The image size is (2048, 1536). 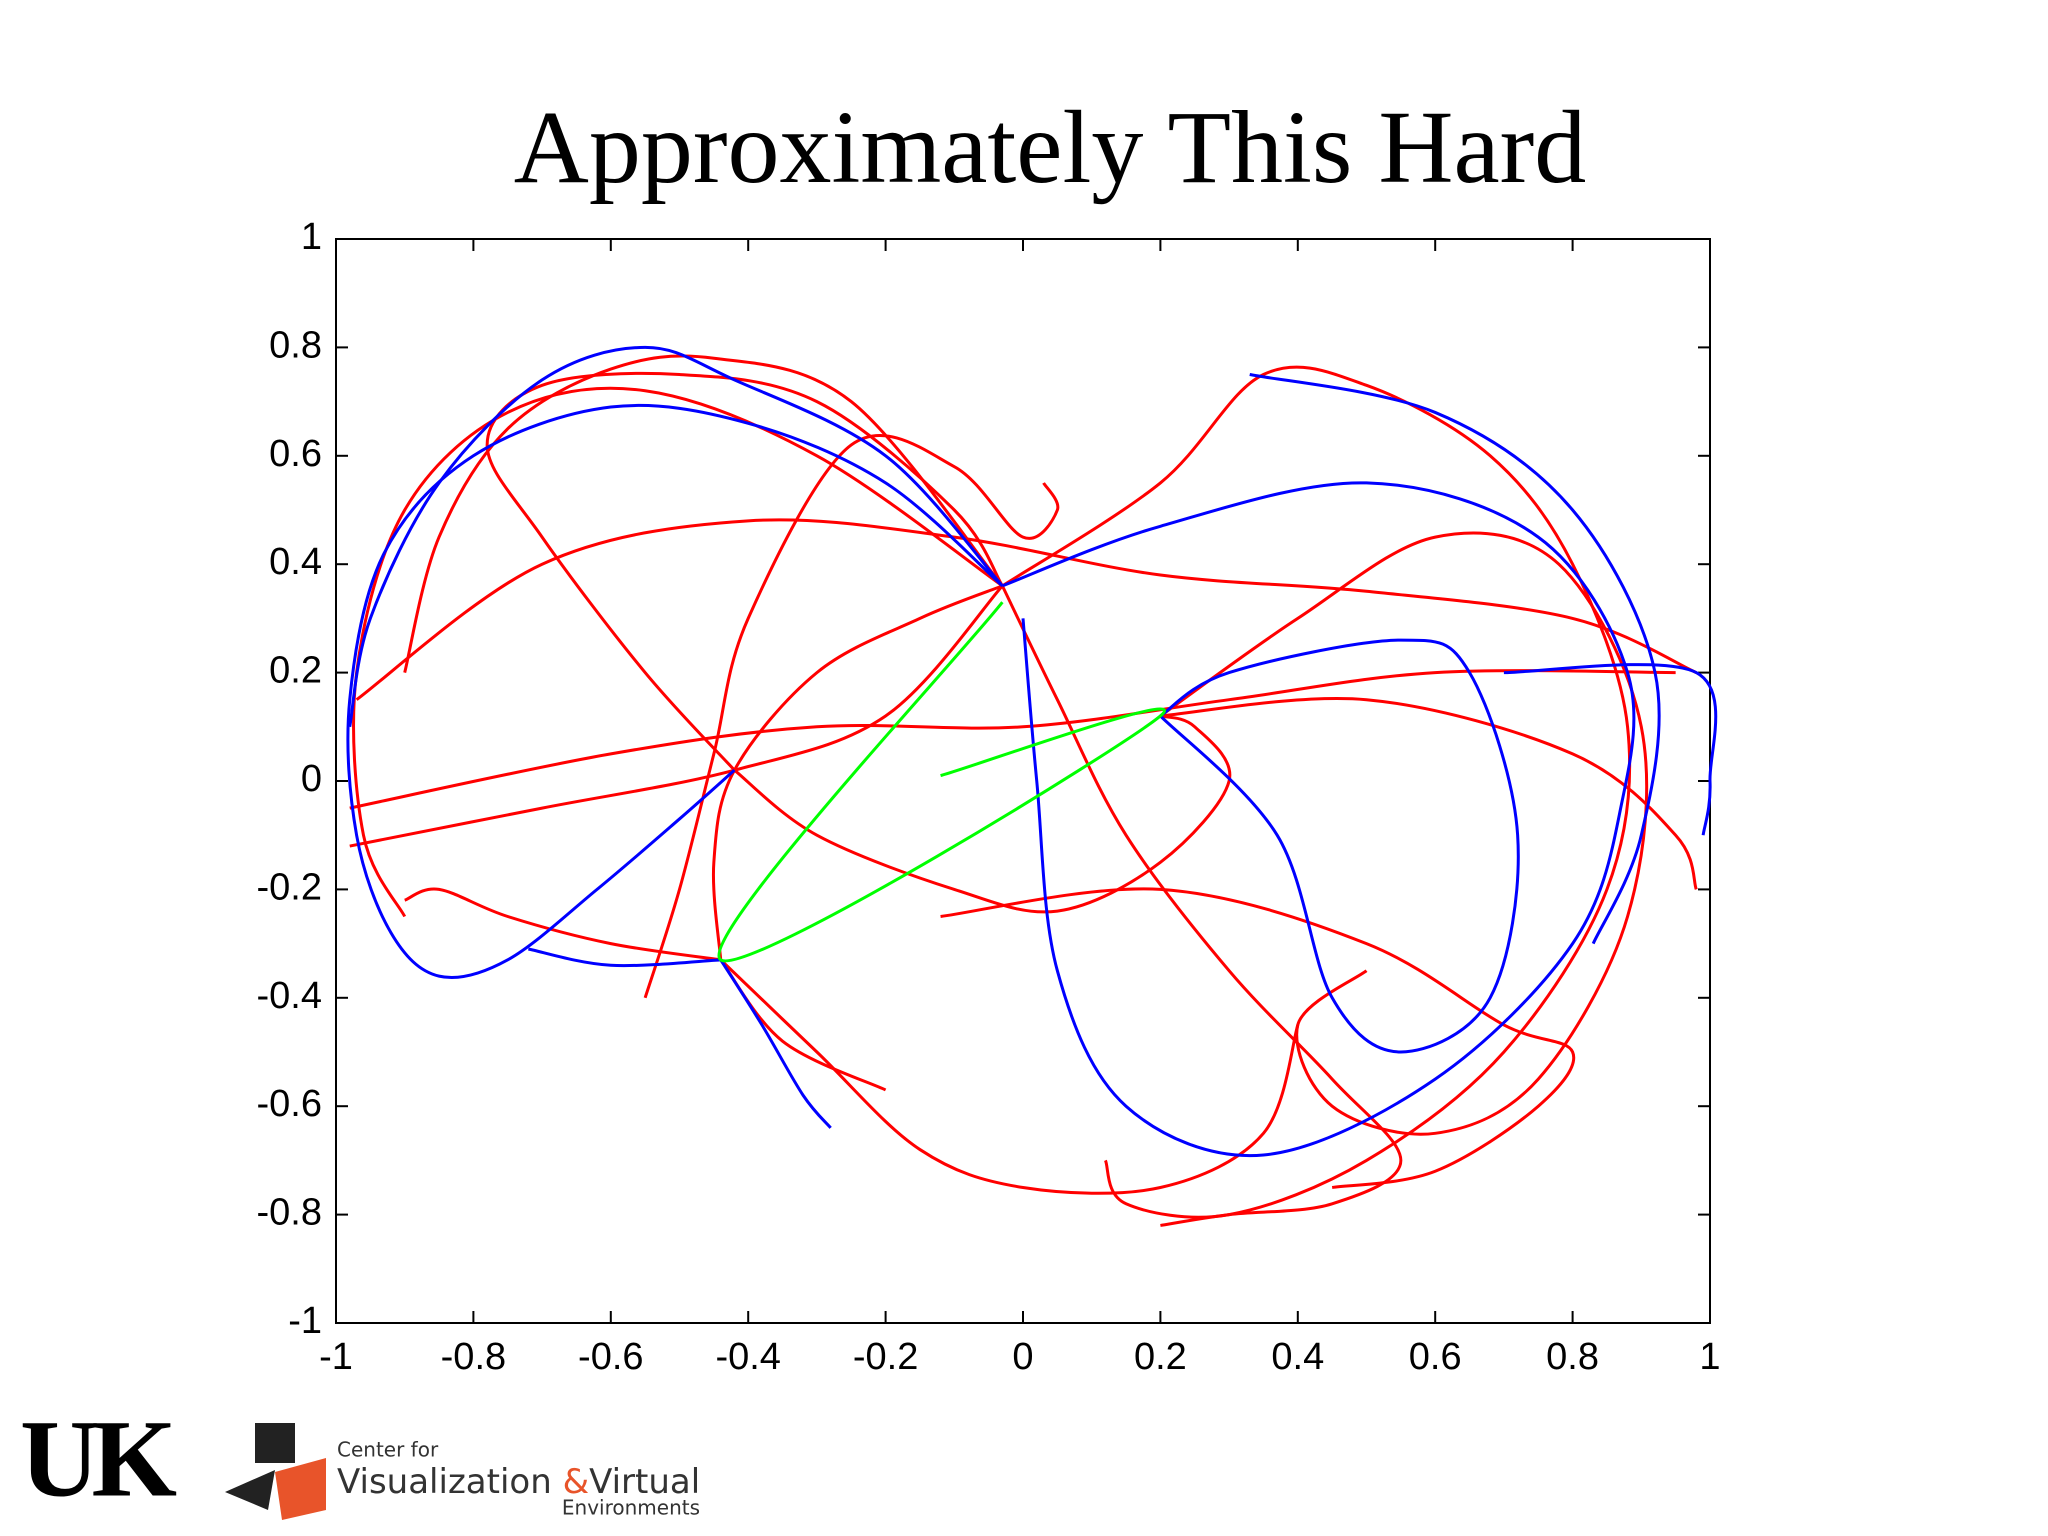 I want to click on y-tick-label: 0.2, so click(x=295, y=671).